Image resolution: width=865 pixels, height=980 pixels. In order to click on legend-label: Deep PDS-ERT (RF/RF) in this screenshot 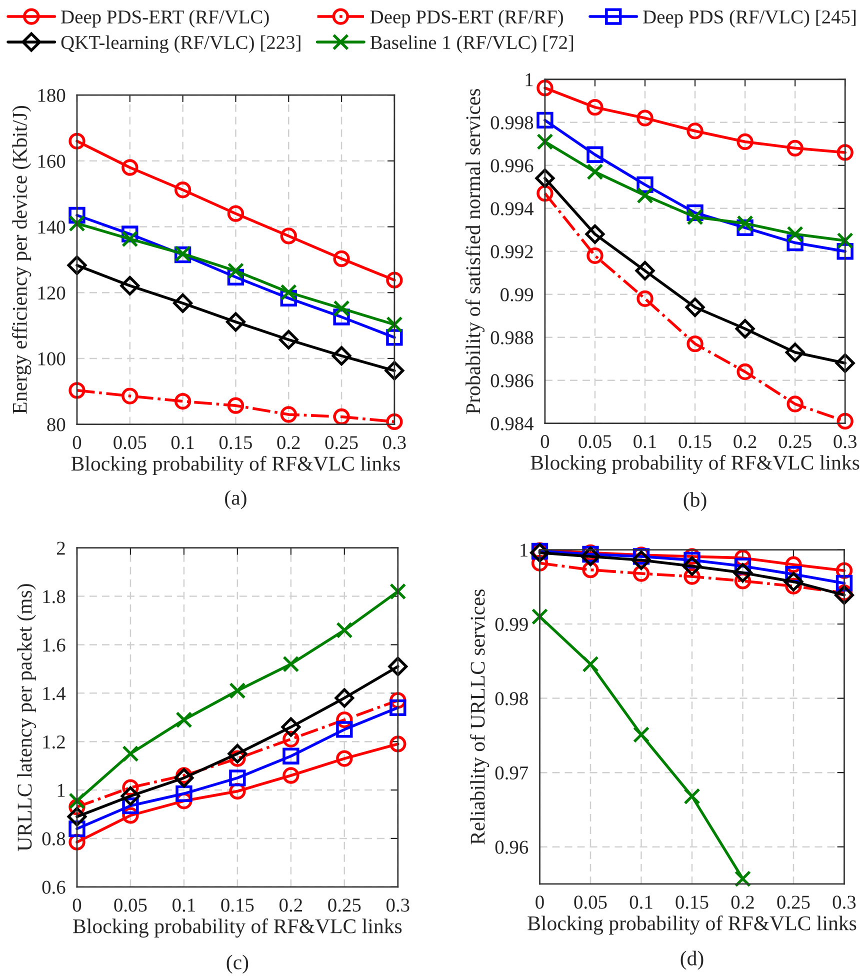, I will do `click(466, 19)`.